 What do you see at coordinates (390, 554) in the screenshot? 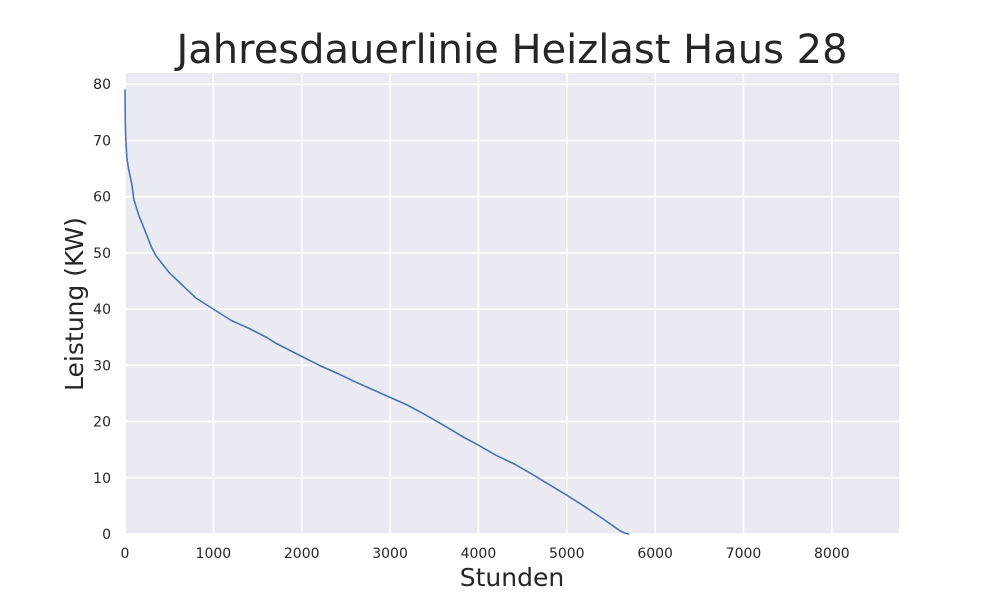
I see `x-tick-label: 3000` at bounding box center [390, 554].